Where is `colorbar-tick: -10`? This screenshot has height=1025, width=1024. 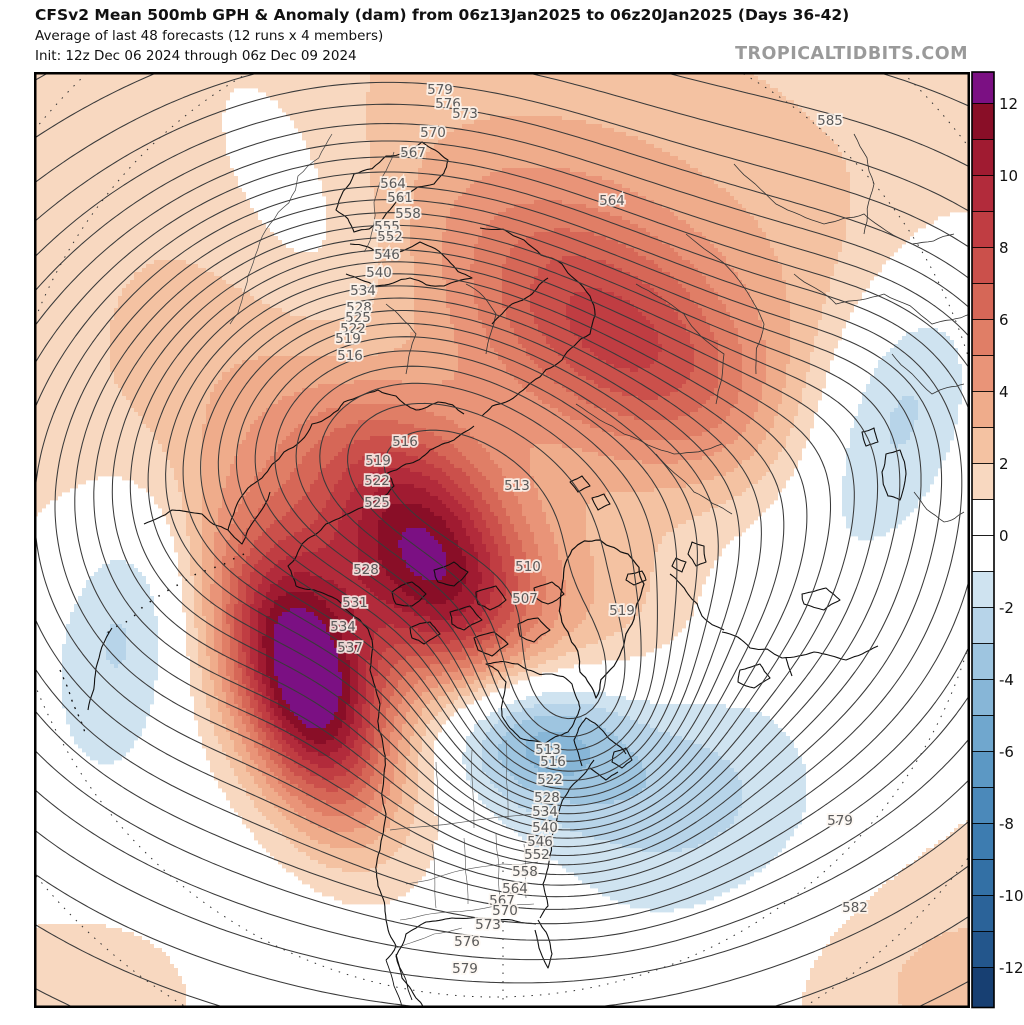 colorbar-tick: -10 is located at coordinates (1011, 896).